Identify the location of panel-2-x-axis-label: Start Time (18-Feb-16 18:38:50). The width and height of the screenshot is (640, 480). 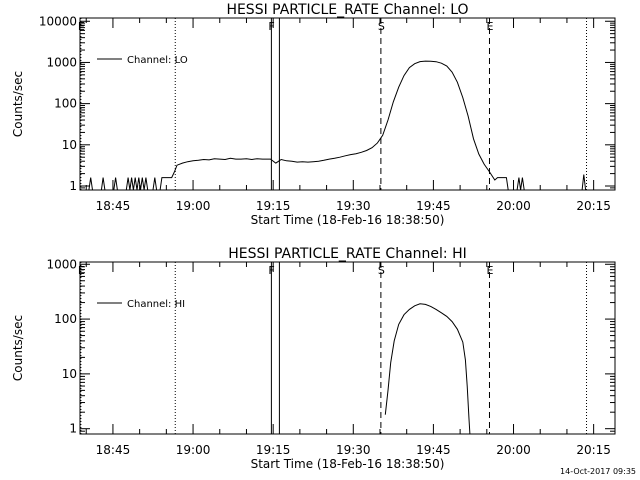
(348, 464).